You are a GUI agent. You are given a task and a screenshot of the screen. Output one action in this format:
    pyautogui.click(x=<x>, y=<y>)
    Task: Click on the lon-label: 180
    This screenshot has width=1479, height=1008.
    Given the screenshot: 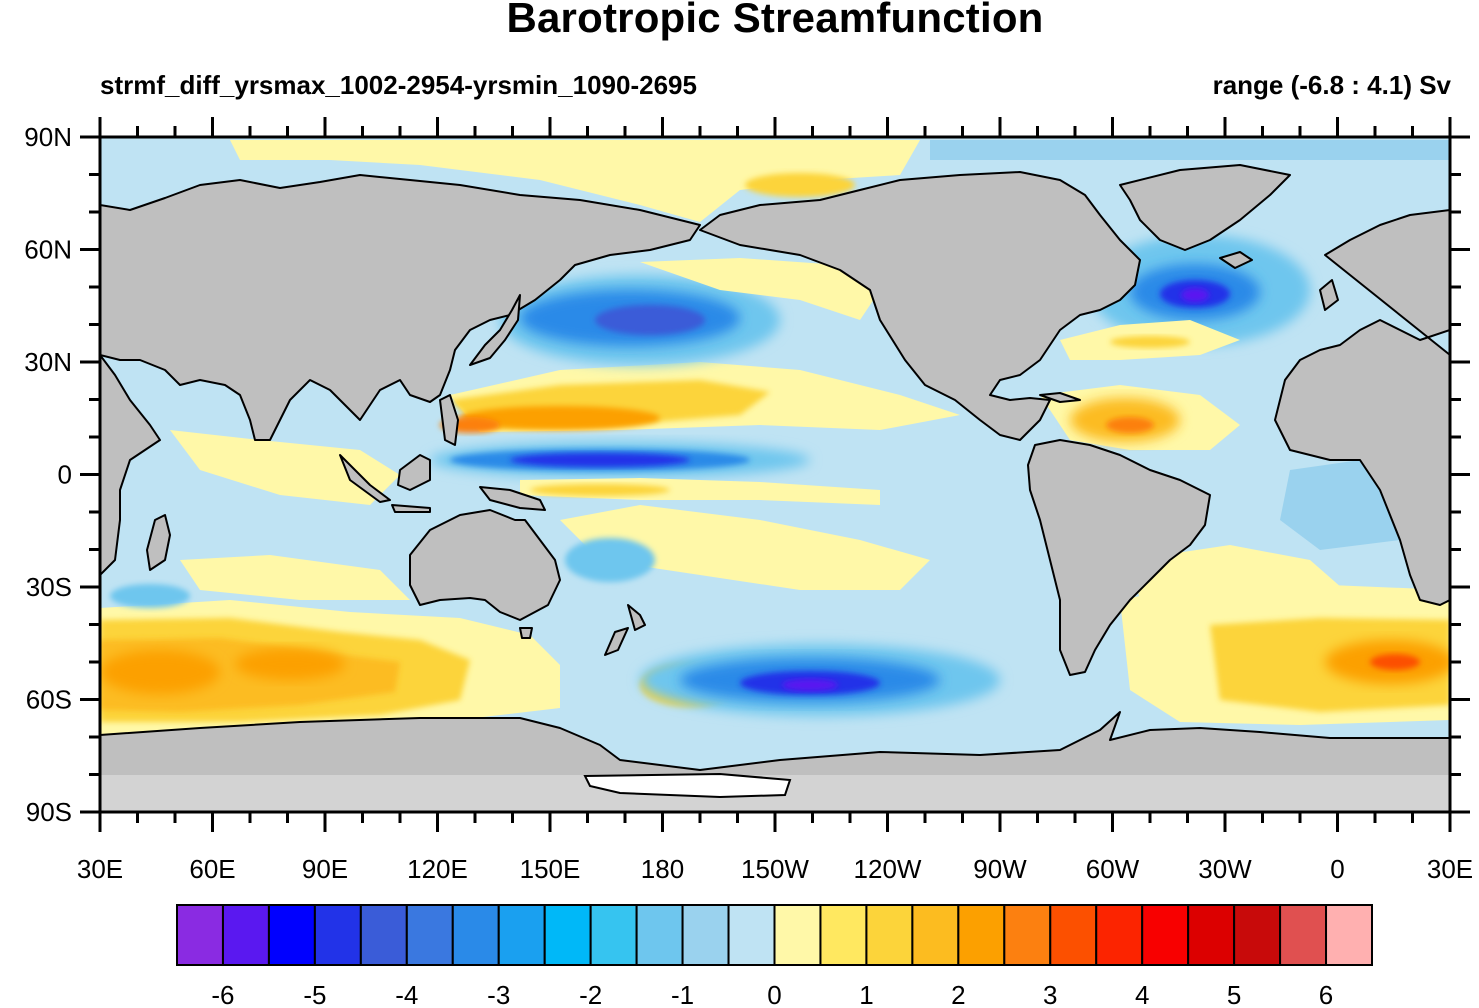 What is the action you would take?
    pyautogui.click(x=662, y=869)
    